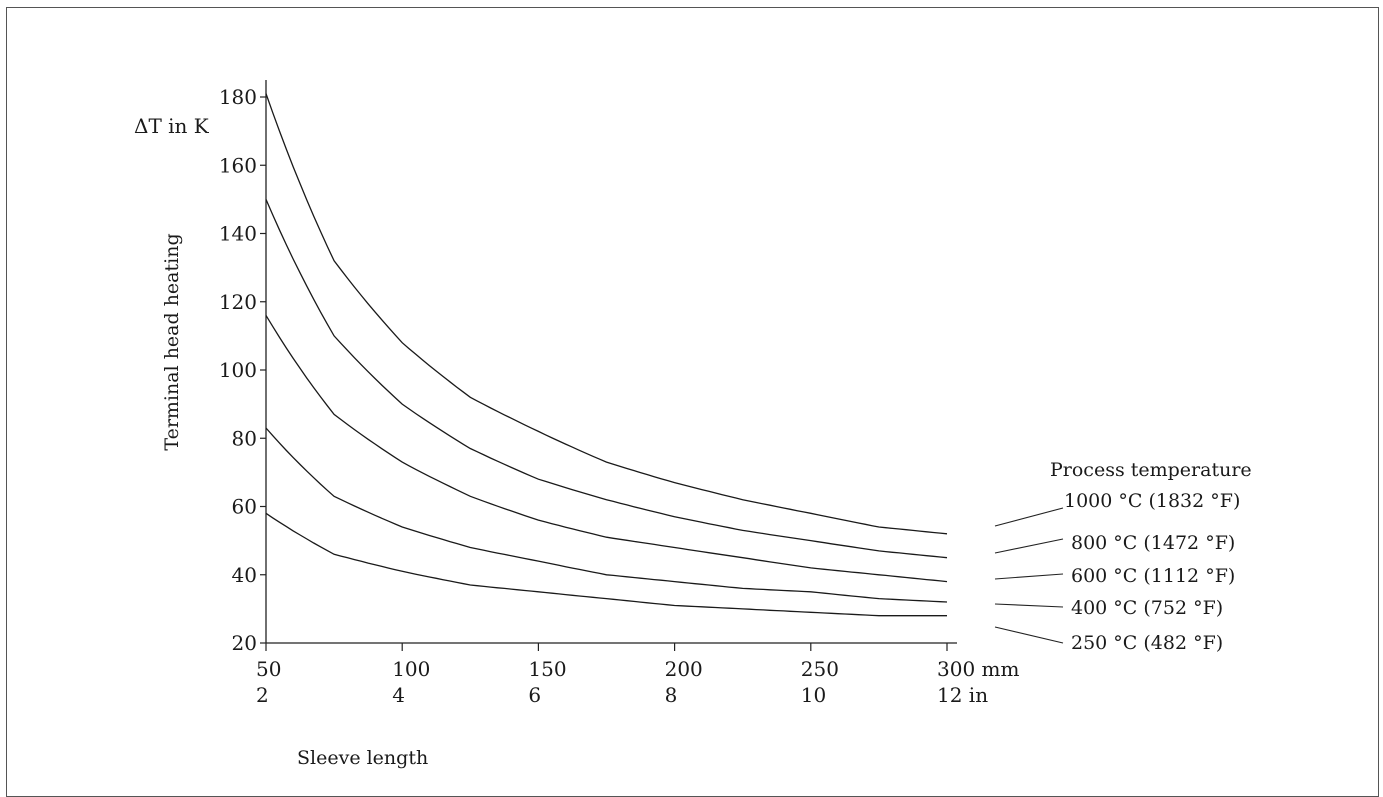 This screenshot has height=797, width=1383. I want to click on legend-title: Process temperature, so click(1151, 470).